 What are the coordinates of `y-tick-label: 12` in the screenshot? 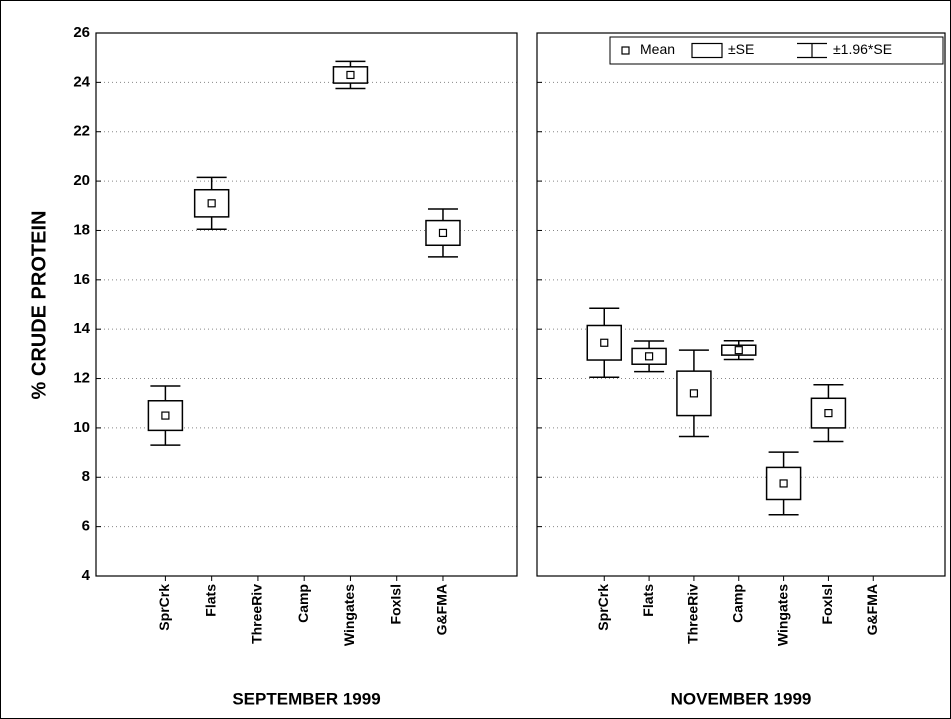 It's located at (81, 378).